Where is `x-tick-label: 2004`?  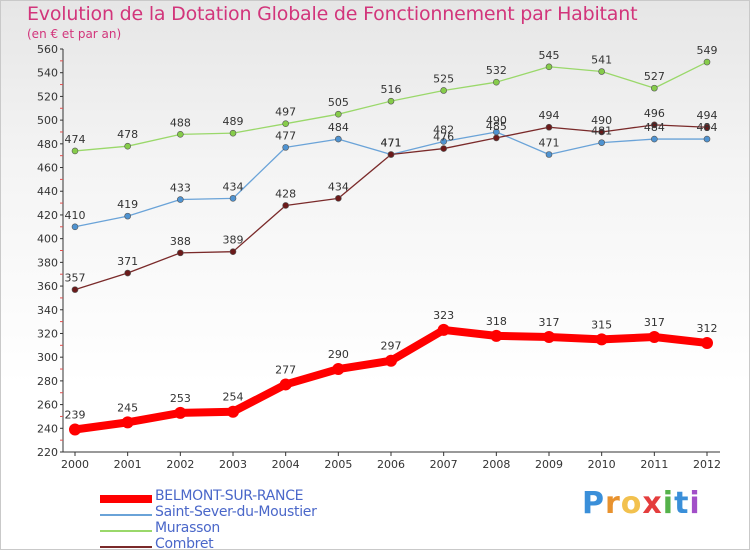
x-tick-label: 2004 is located at coordinates (286, 464).